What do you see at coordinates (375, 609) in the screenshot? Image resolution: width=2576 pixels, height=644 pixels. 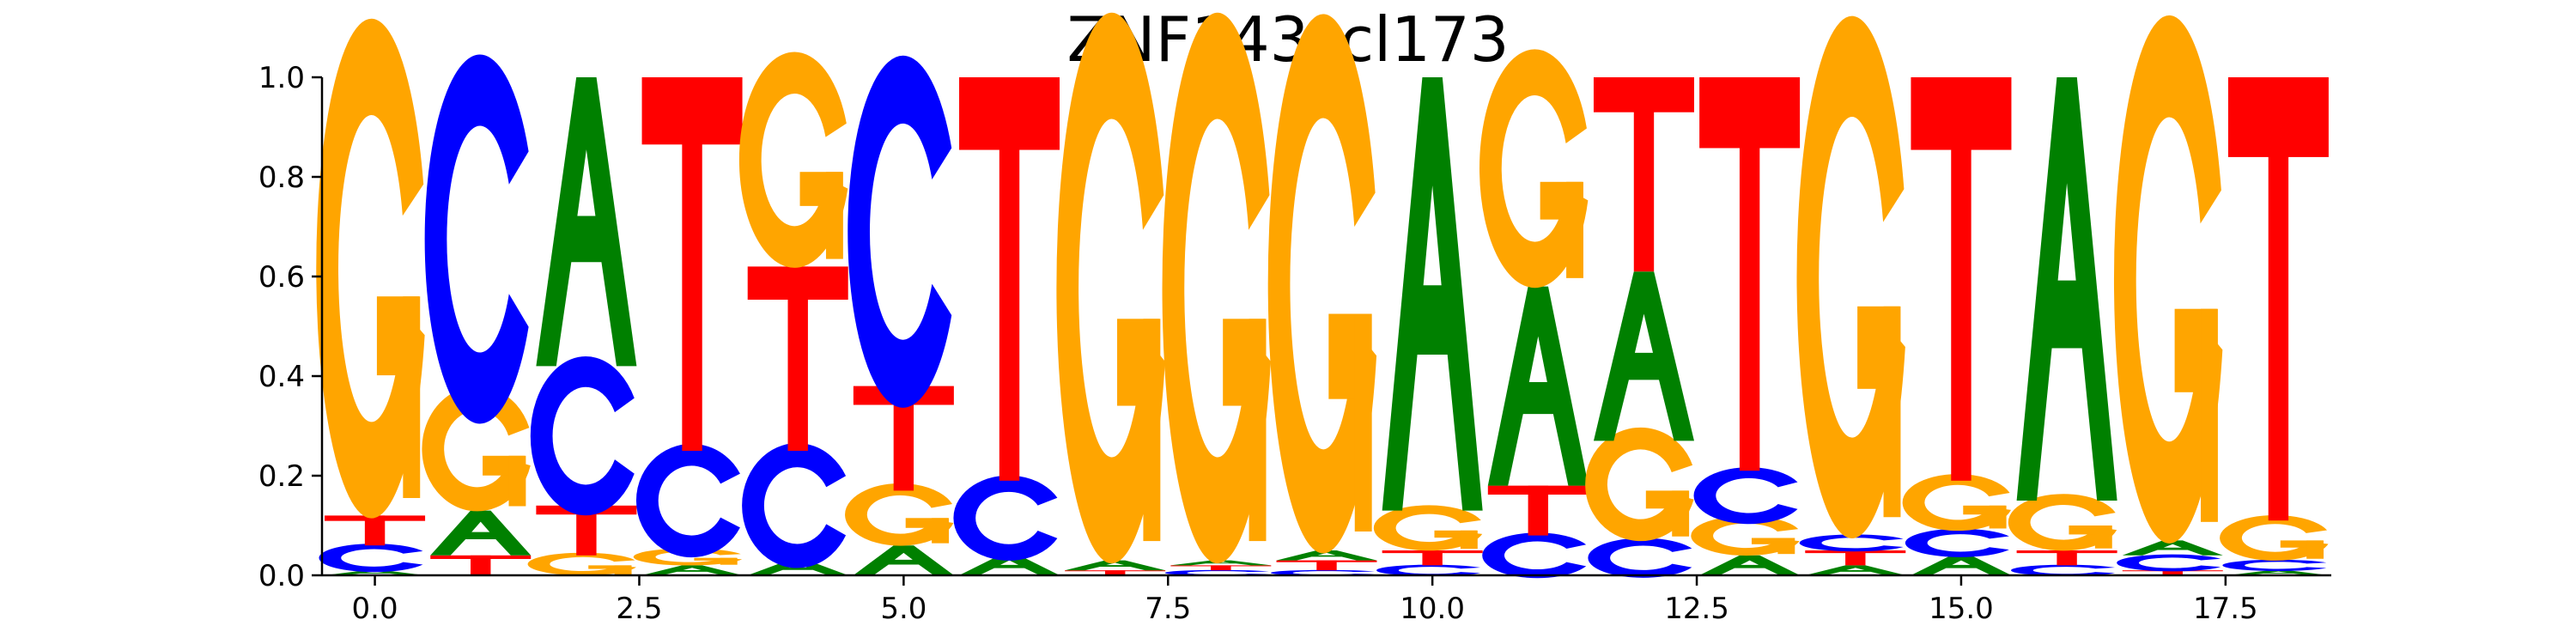 I see `x-tick-label: 0.0` at bounding box center [375, 609].